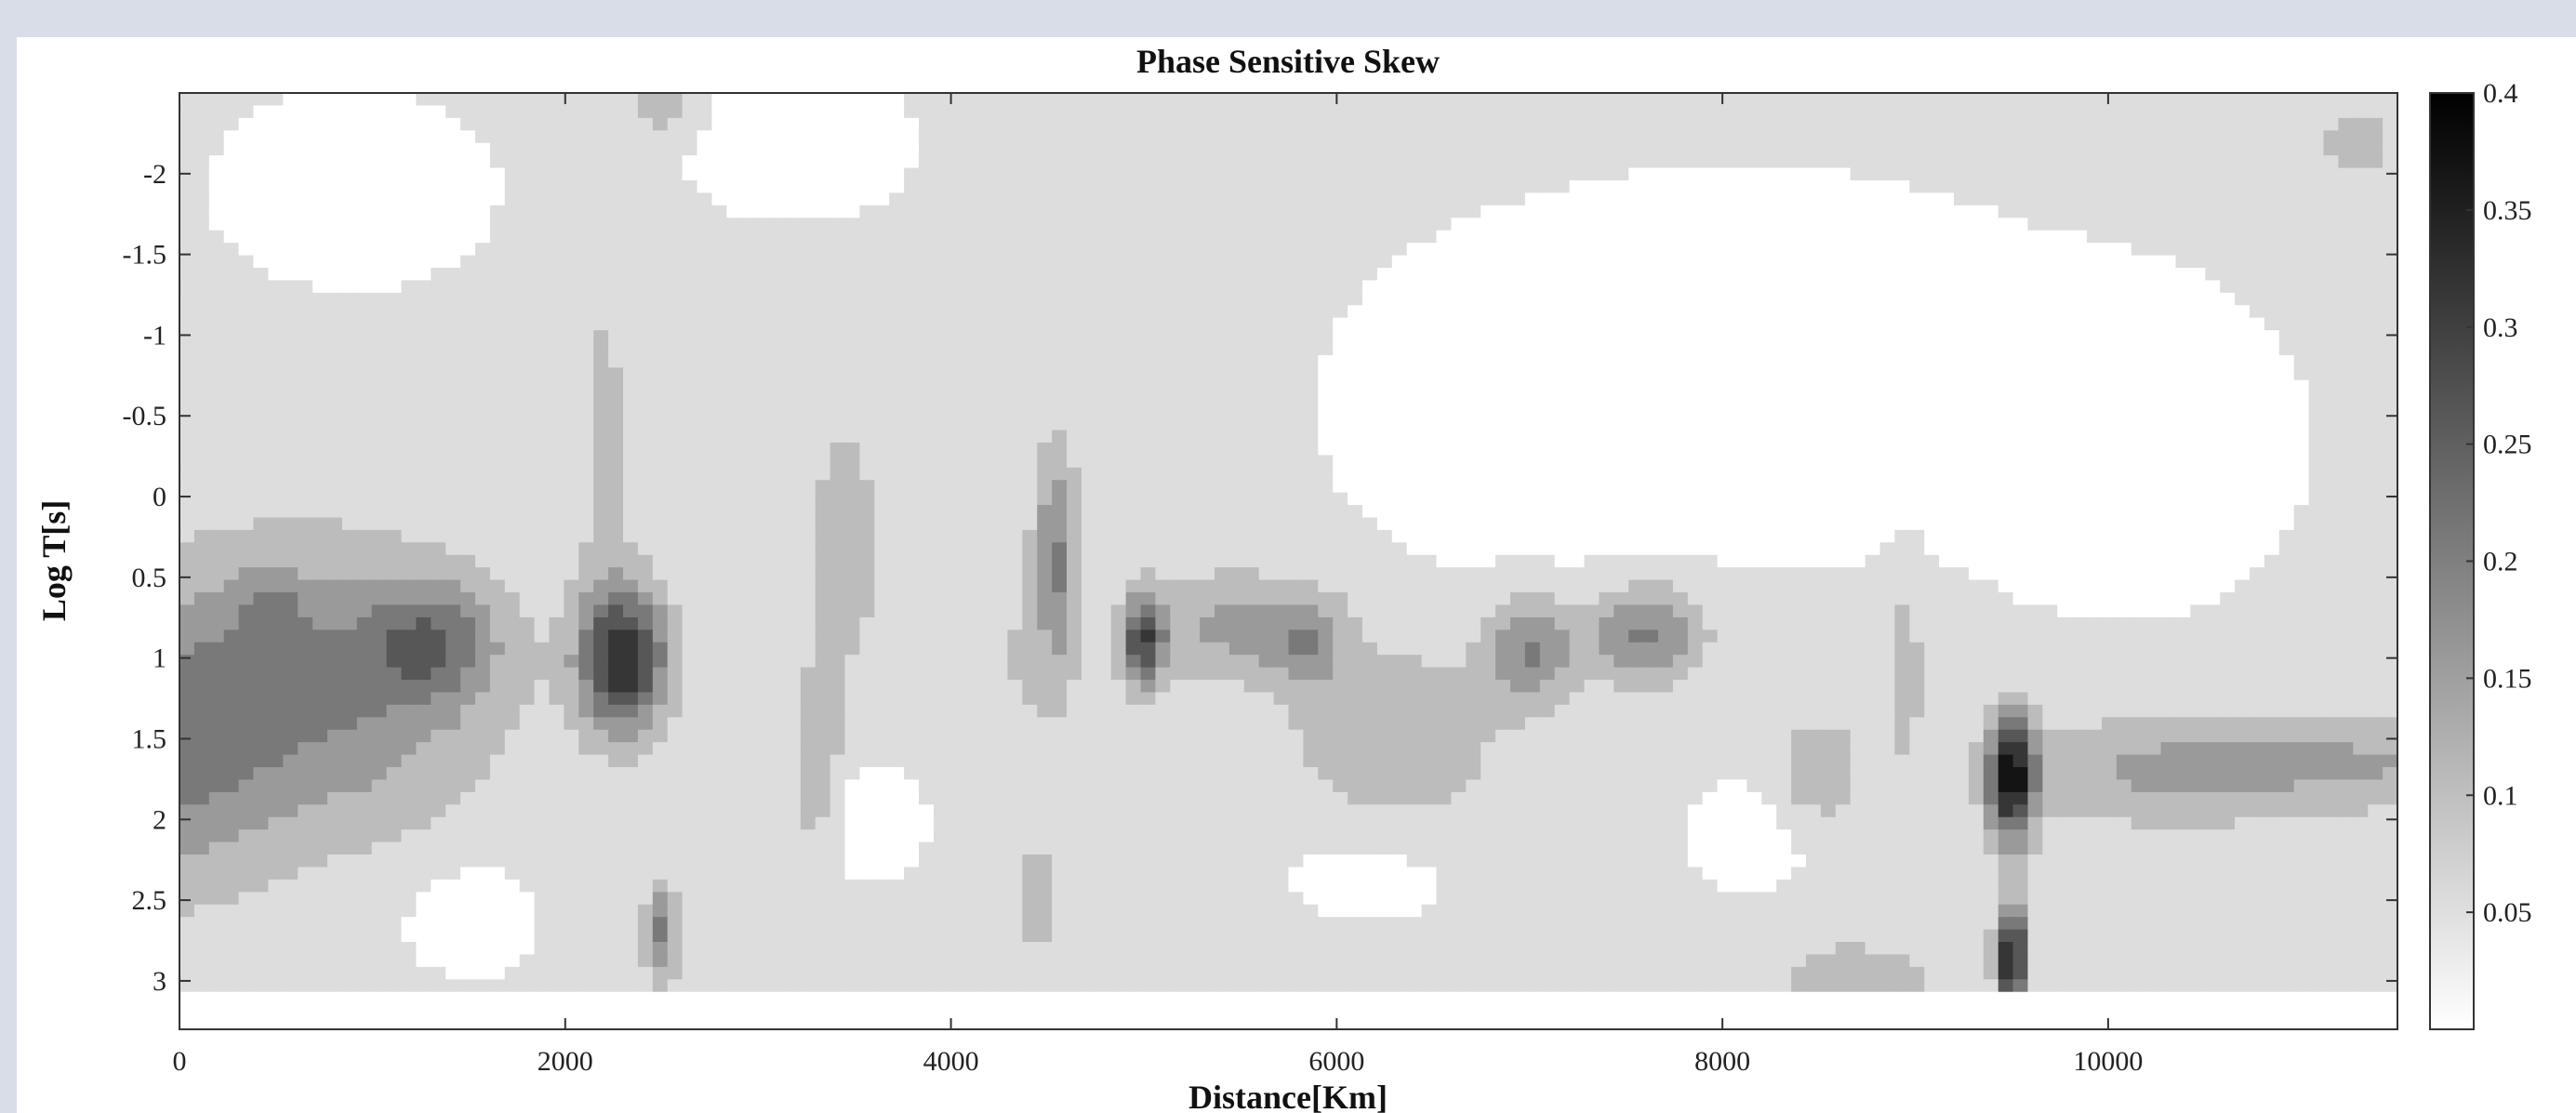  Describe the element at coordinates (2065, 250) in the screenshot. I see `heatmap-cell-1927` at that location.